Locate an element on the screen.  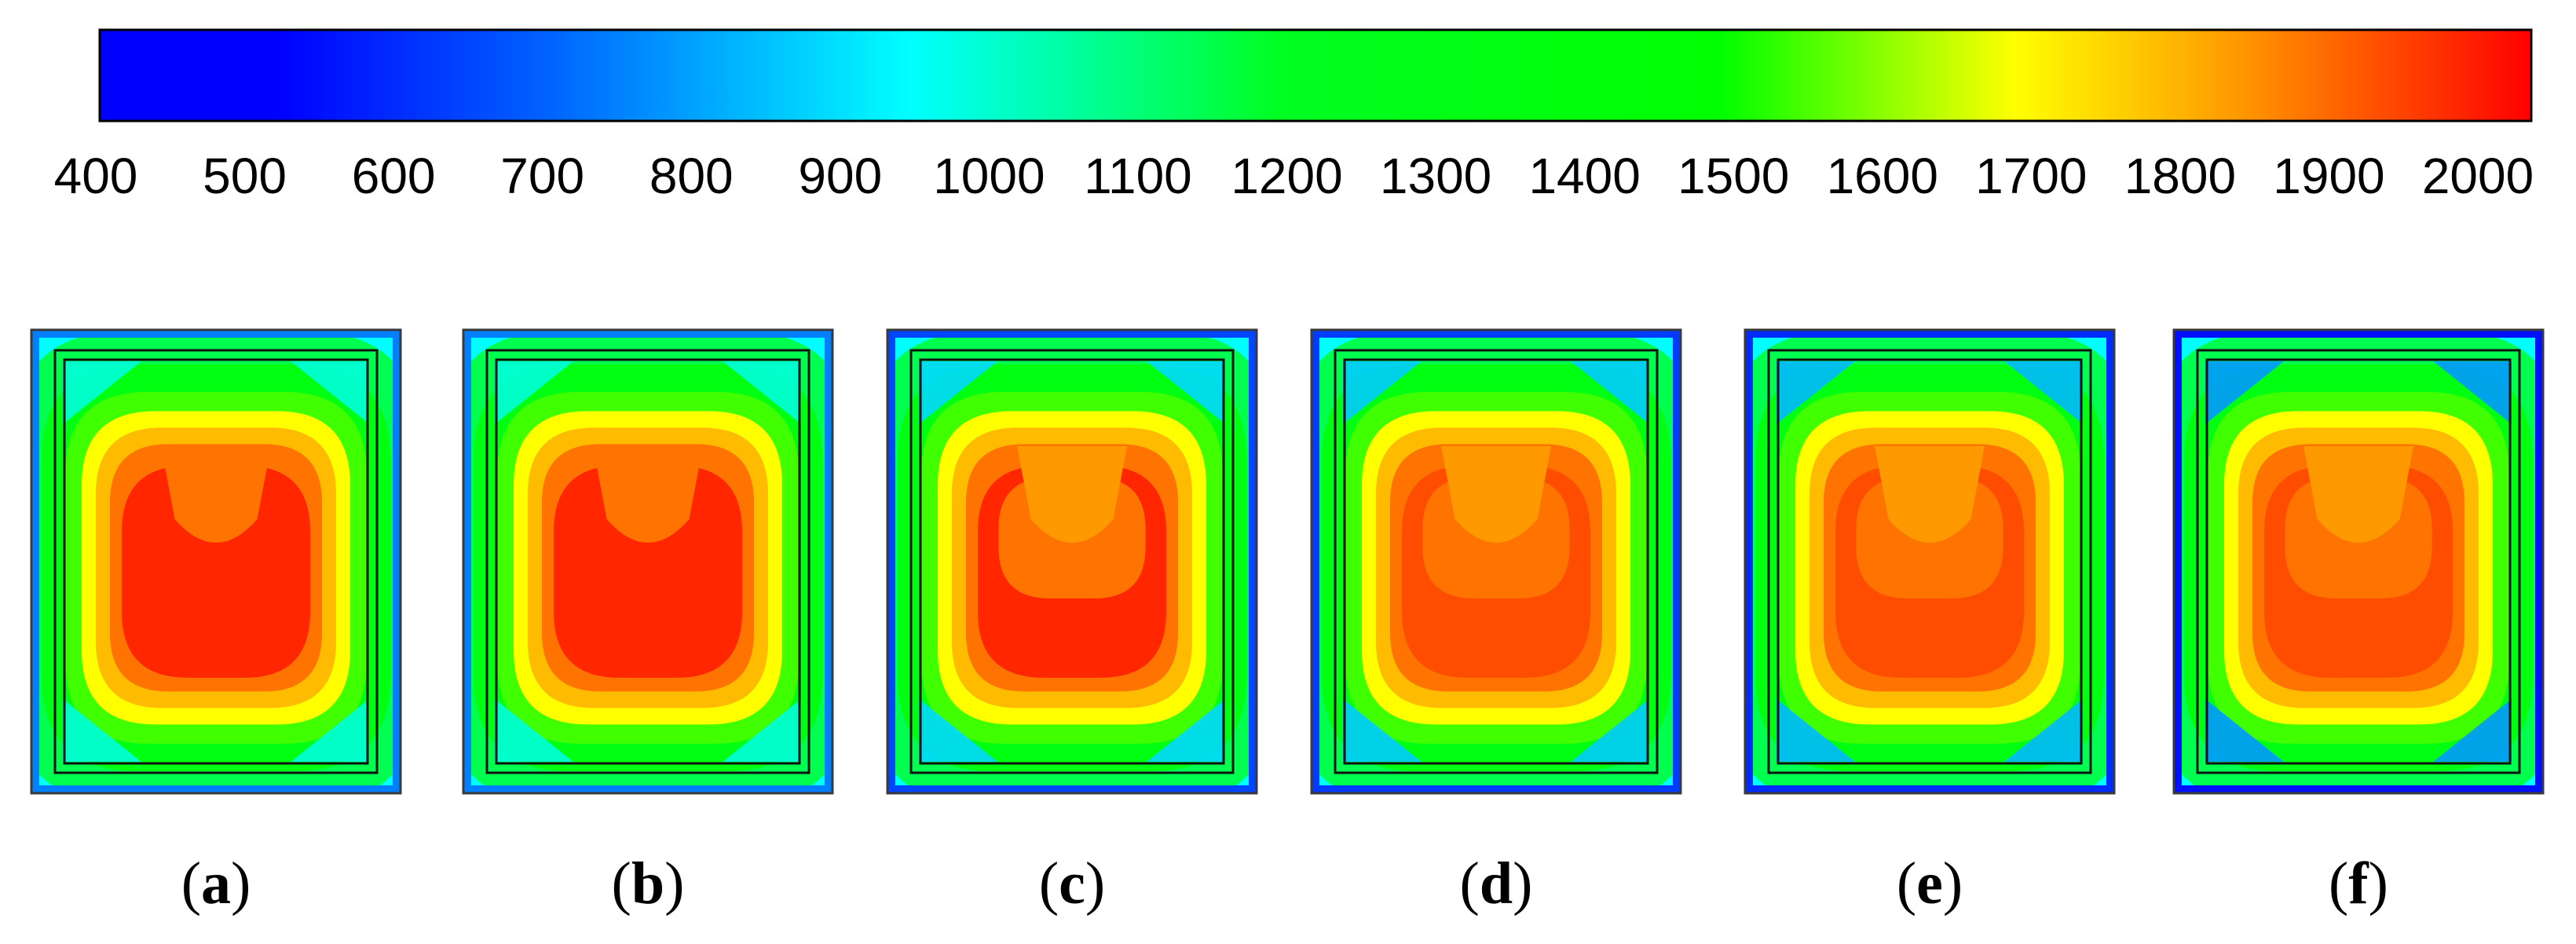
panel-label-f: (f) is located at coordinates (2358, 884).